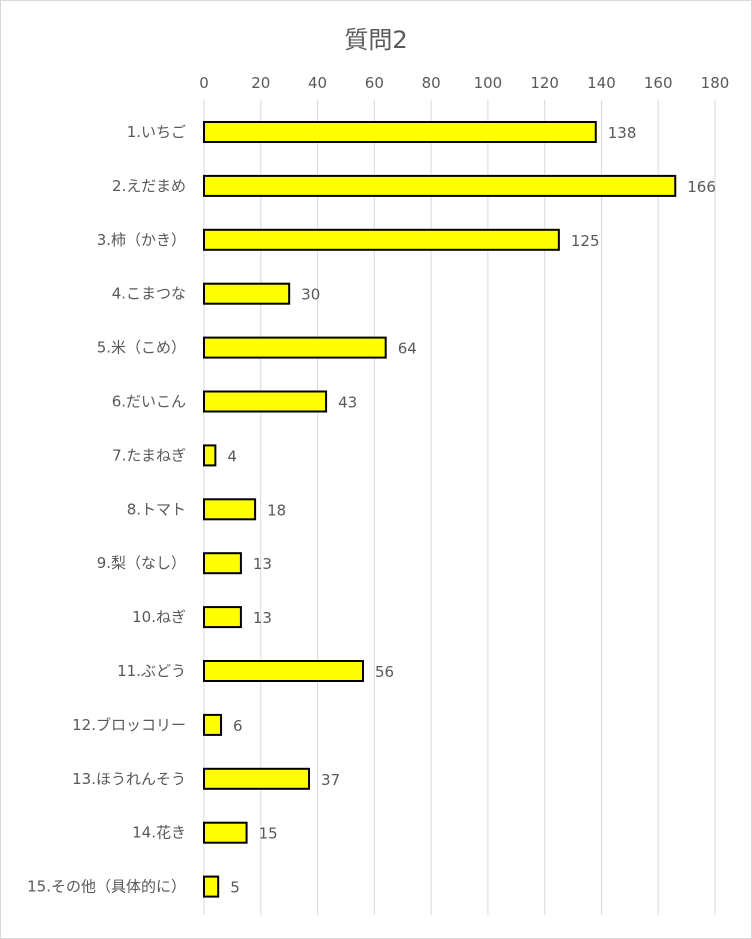  Describe the element at coordinates (658, 83) in the screenshot. I see `x-tick-label: 160` at that location.